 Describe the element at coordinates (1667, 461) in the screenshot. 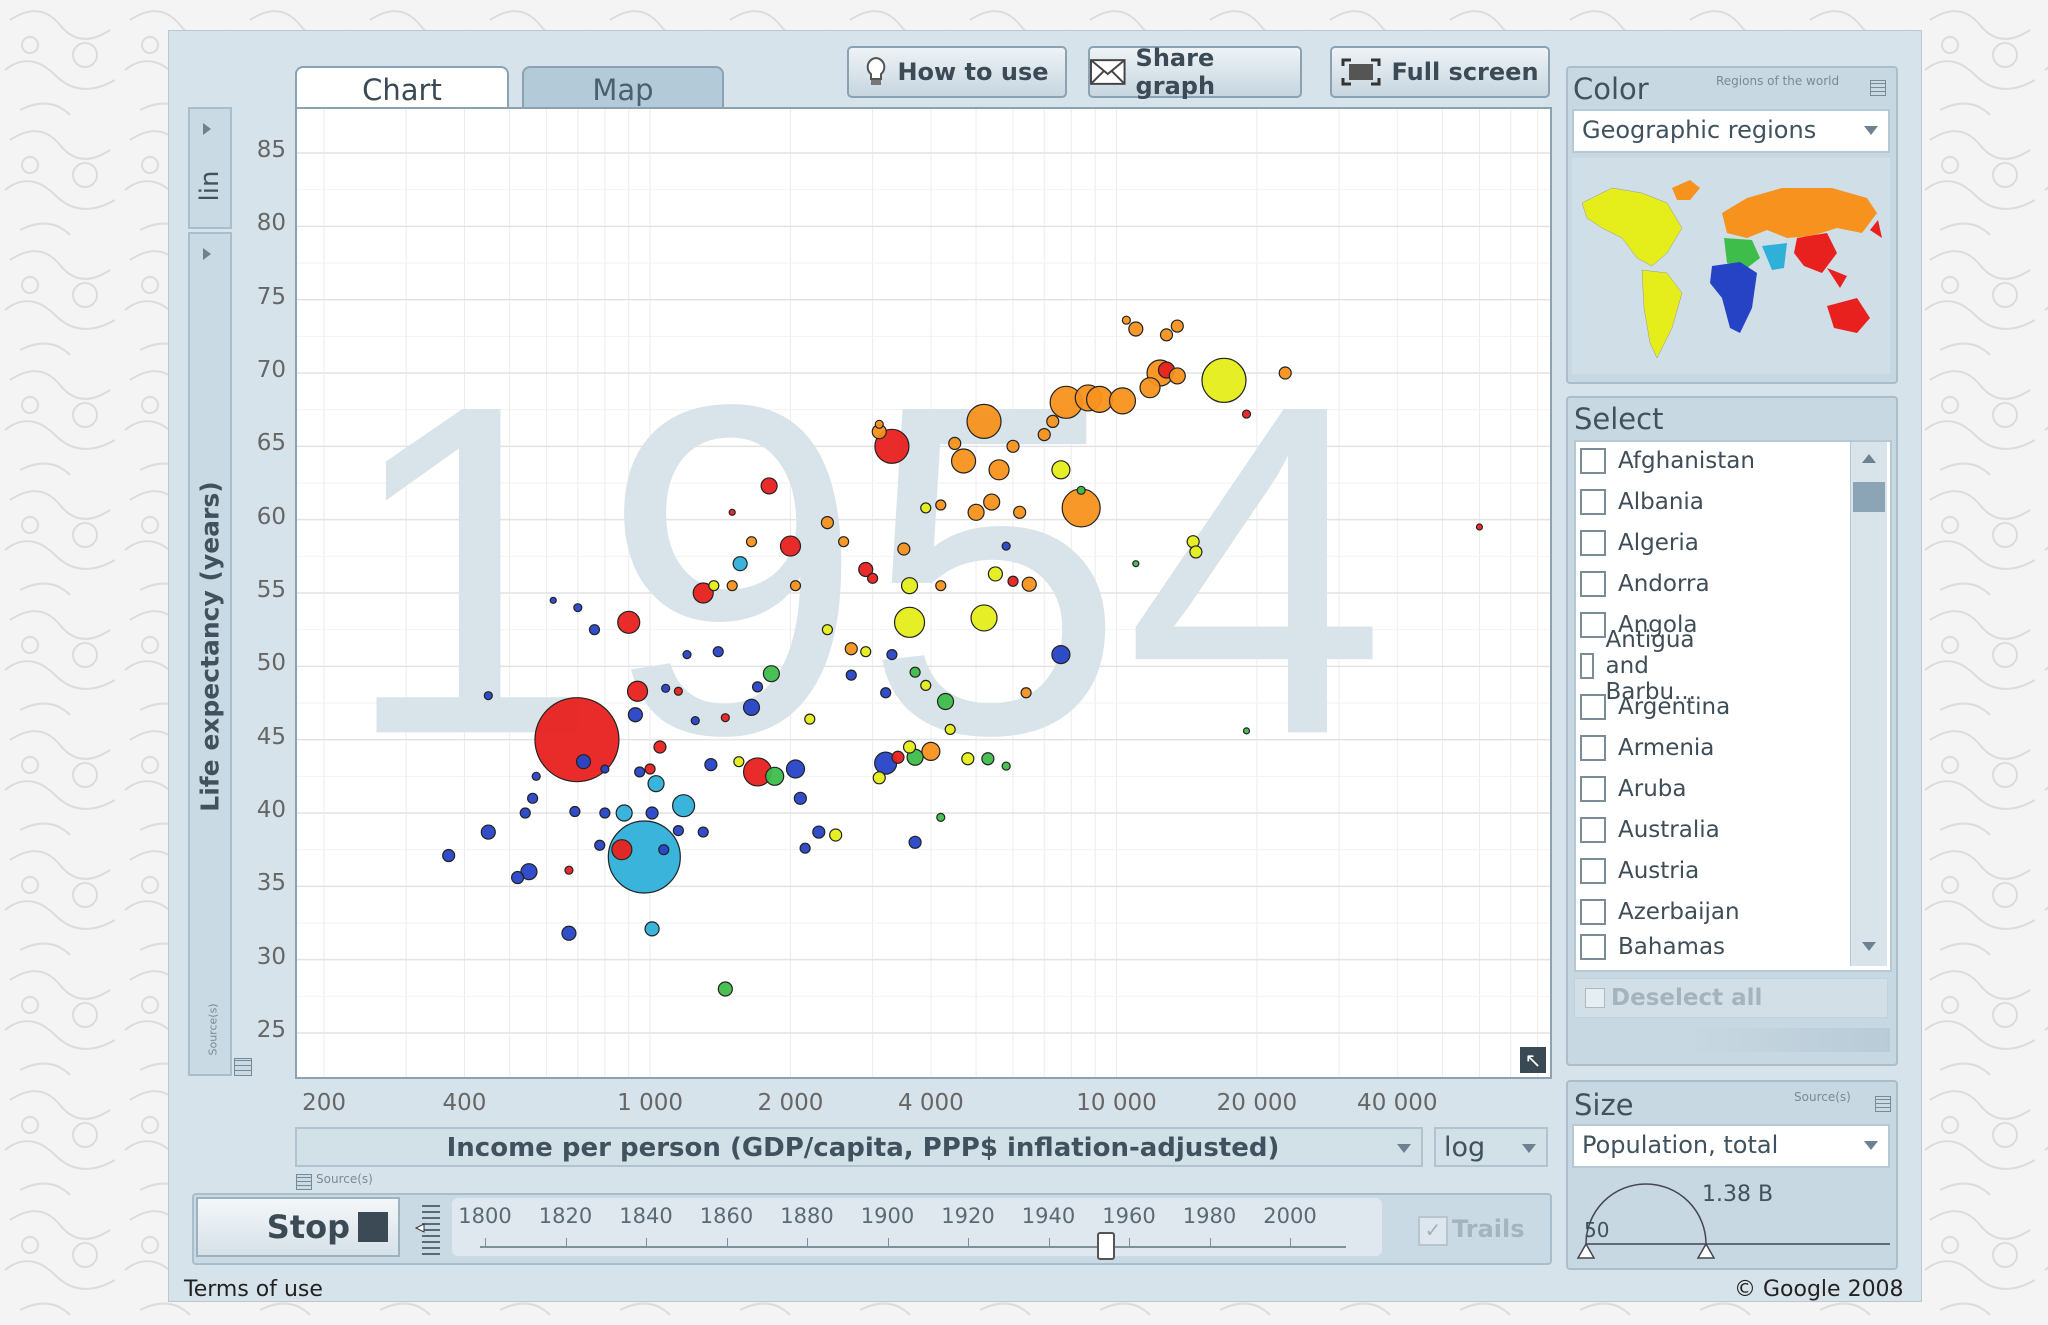

I see `country-list-item: Afghanistan` at that location.